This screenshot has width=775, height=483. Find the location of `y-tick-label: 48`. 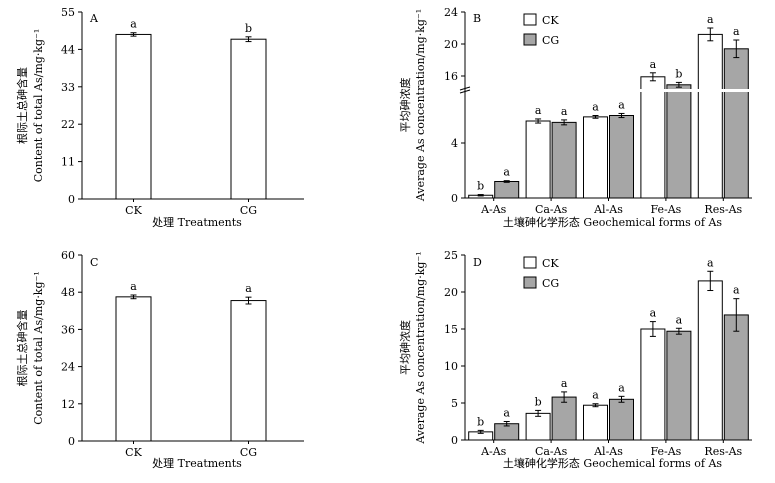

y-tick-label: 48 is located at coordinates (68, 292).